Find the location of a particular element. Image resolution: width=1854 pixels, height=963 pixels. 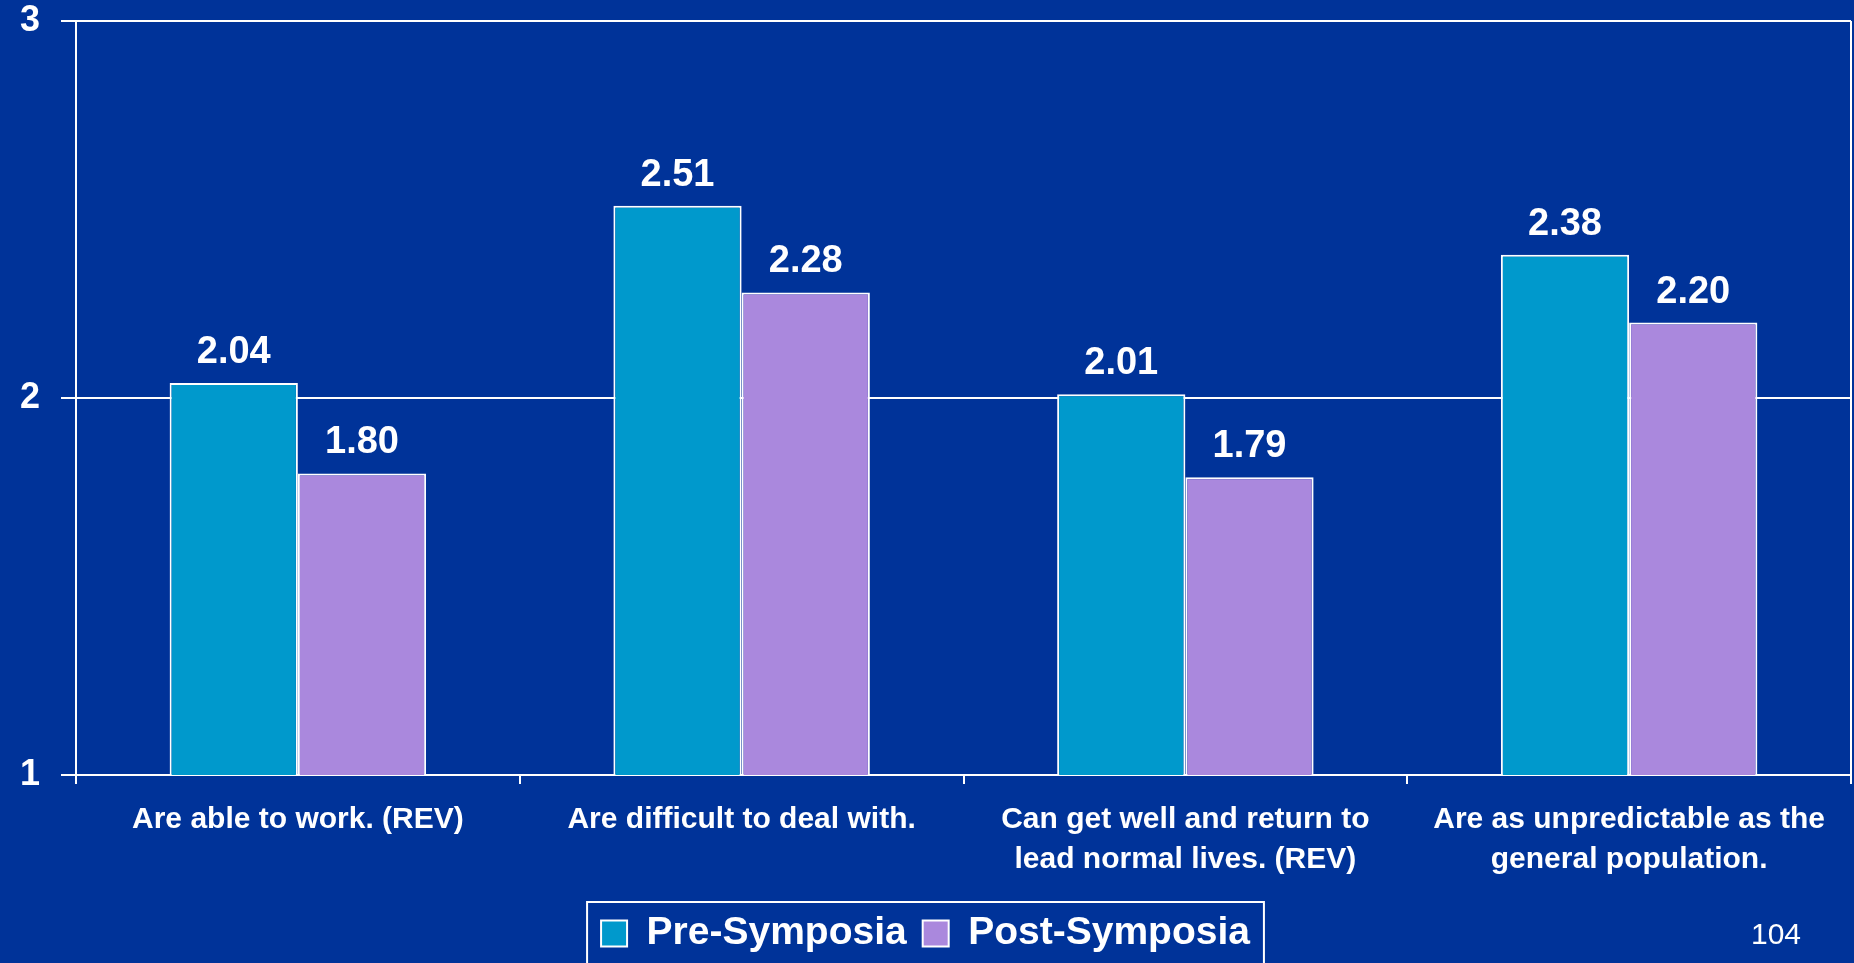

data-label: 2.20 is located at coordinates (1693, 289).